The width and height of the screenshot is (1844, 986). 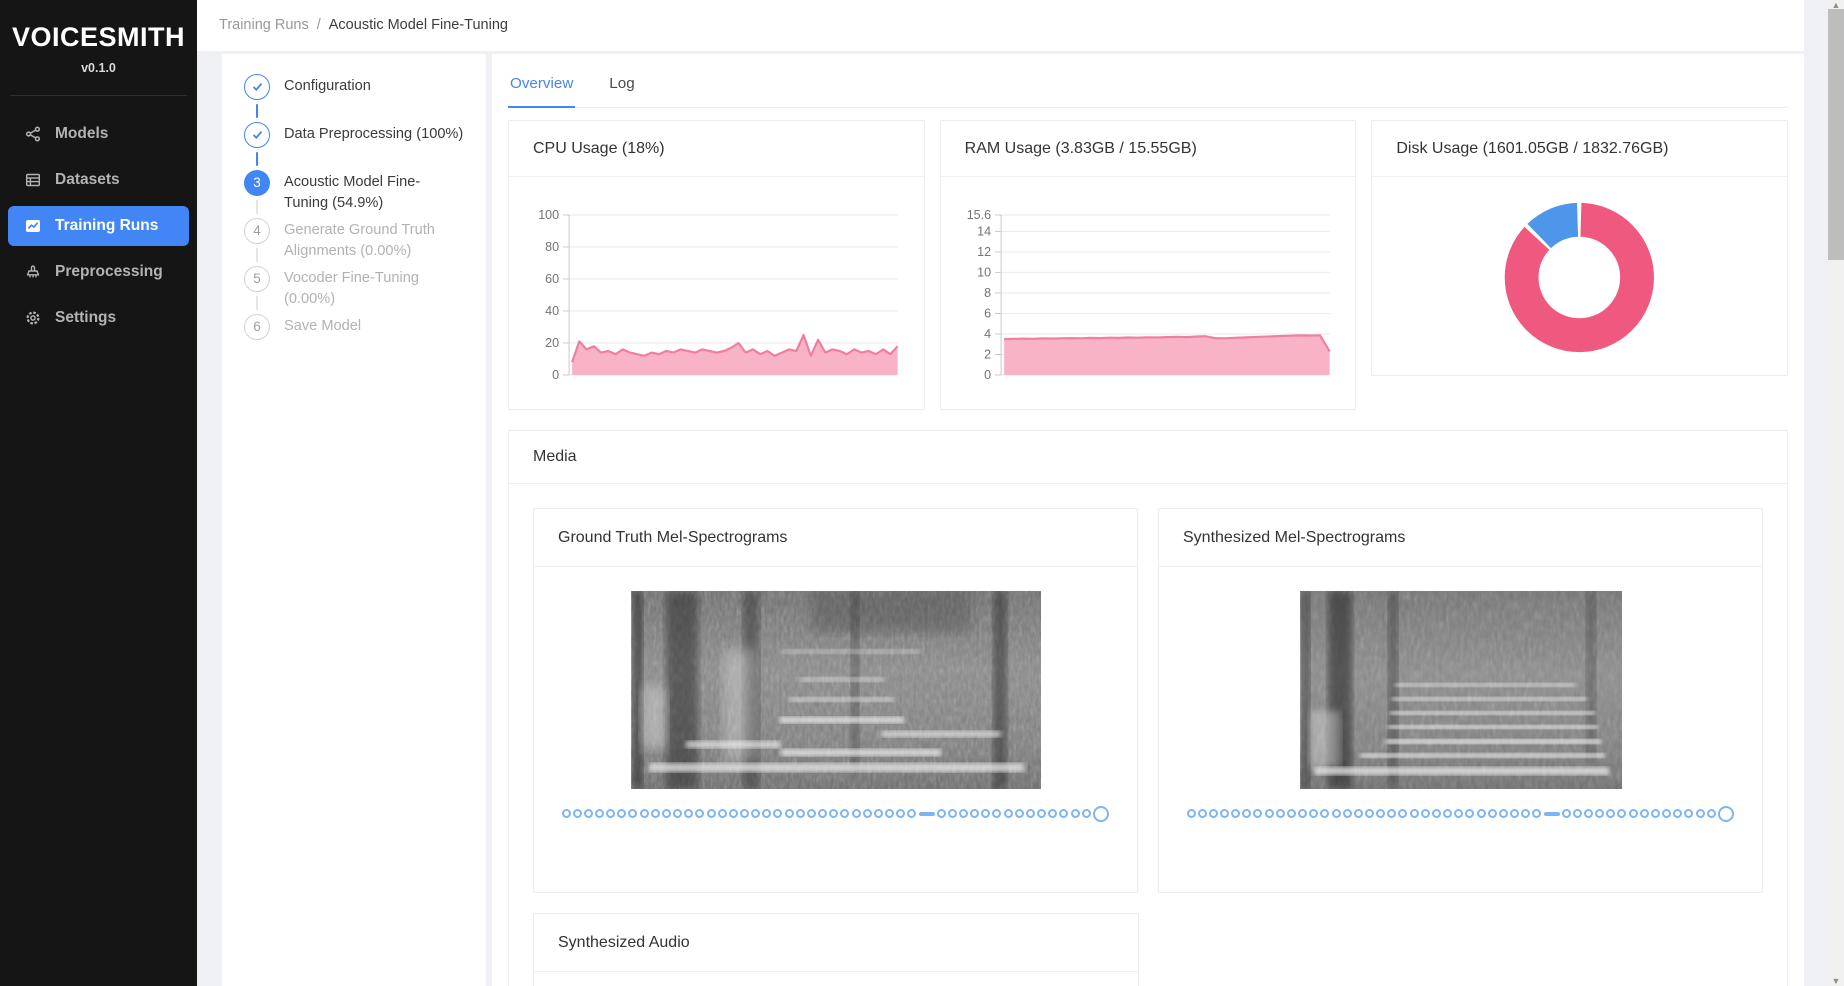 I want to click on sidebar-item-models: Models, so click(x=98, y=134).